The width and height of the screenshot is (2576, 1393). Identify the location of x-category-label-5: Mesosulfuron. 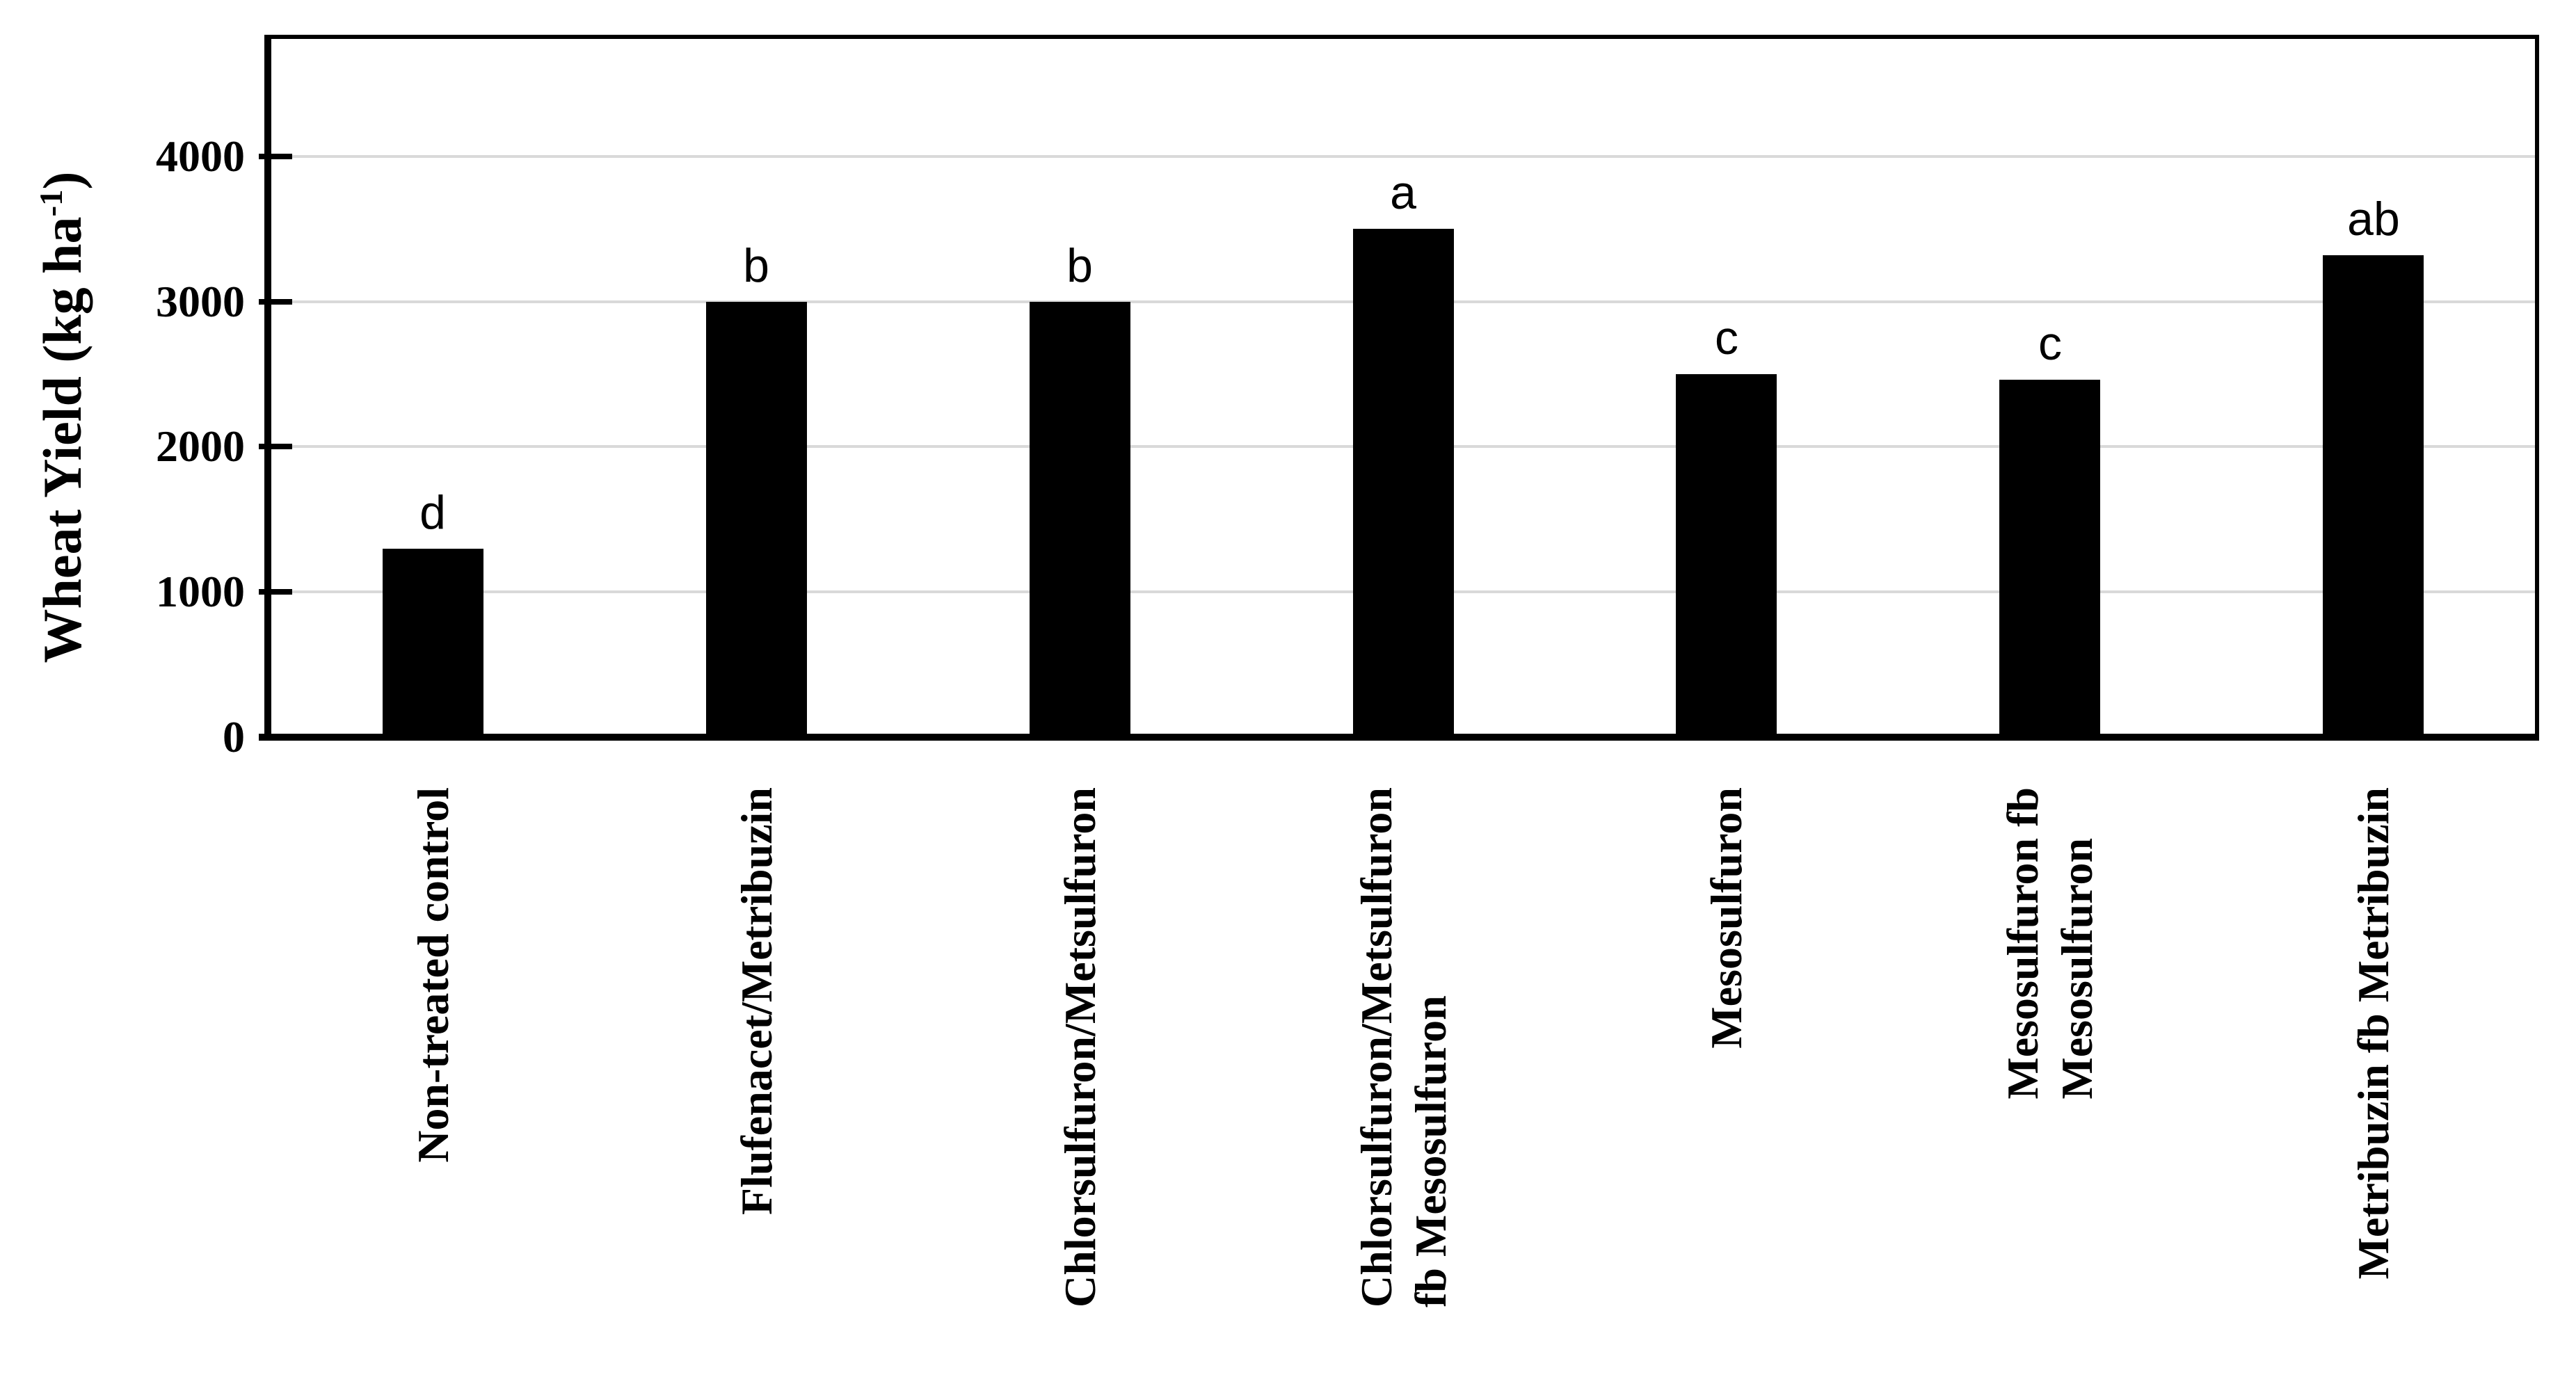
(1726, 918).